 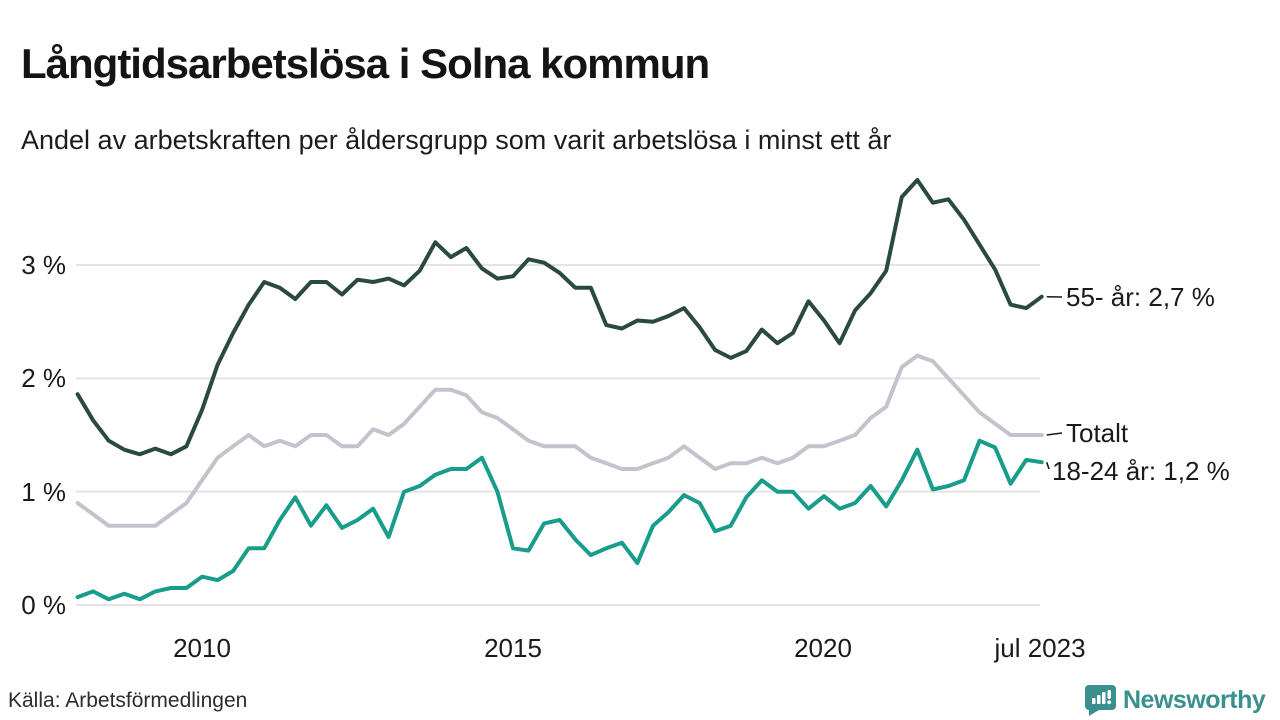 What do you see at coordinates (1097, 433) in the screenshot?
I see `series-label-totalt: Totalt` at bounding box center [1097, 433].